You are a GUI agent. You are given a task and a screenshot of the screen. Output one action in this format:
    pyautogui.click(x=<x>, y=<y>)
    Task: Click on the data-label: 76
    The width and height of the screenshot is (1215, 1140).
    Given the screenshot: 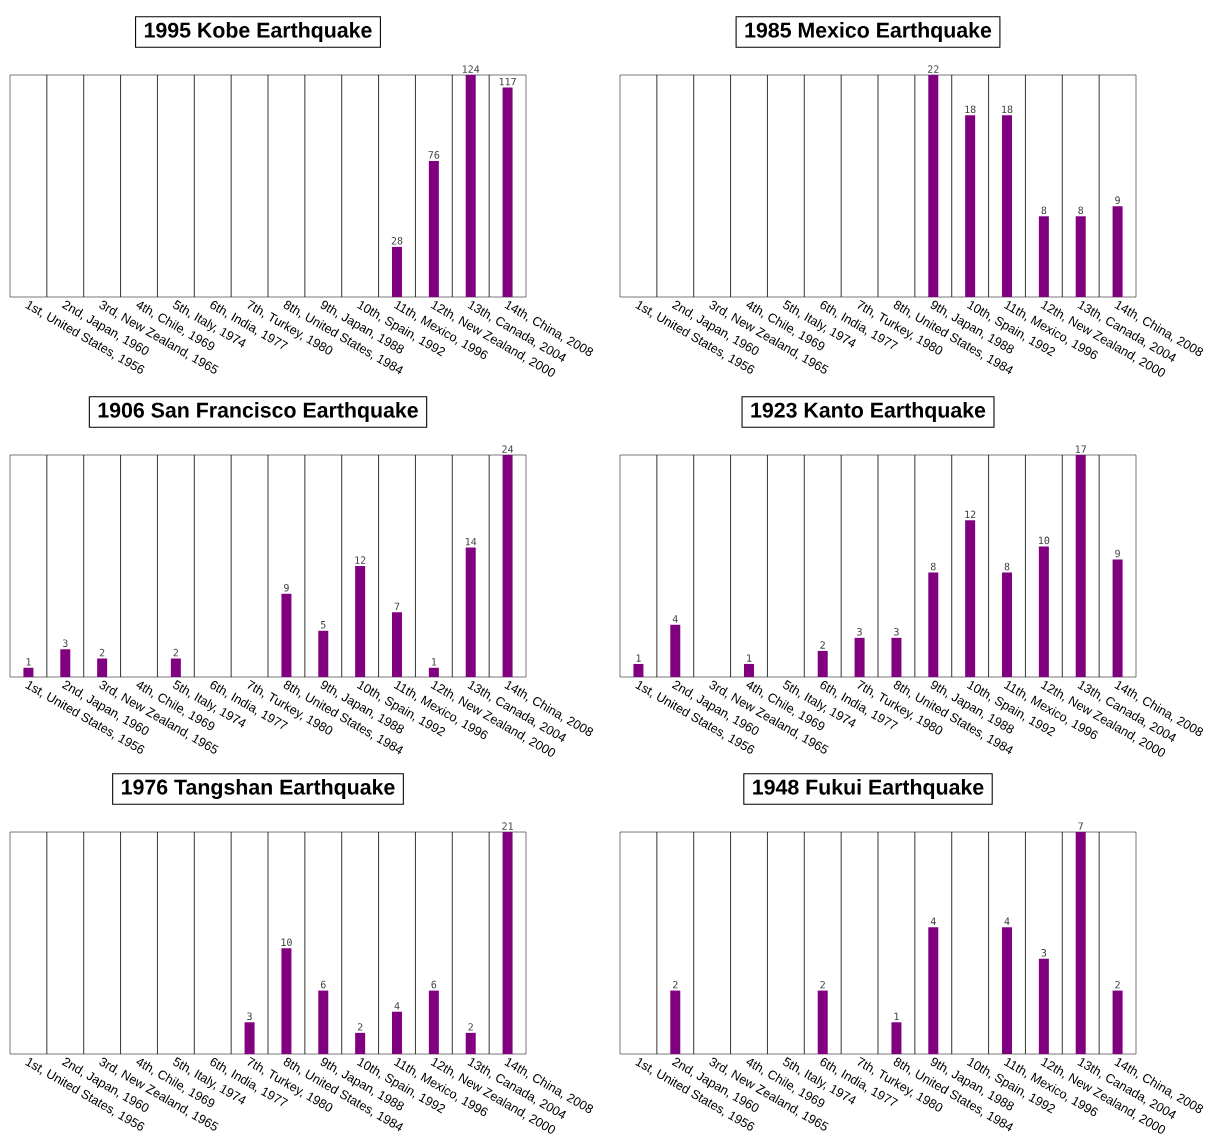 What is the action you would take?
    pyautogui.click(x=434, y=155)
    